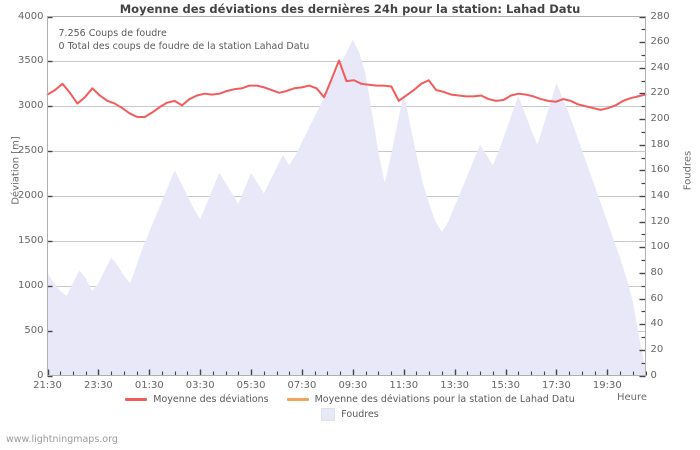  I want to click on legend-label: Foudres, so click(360, 414).